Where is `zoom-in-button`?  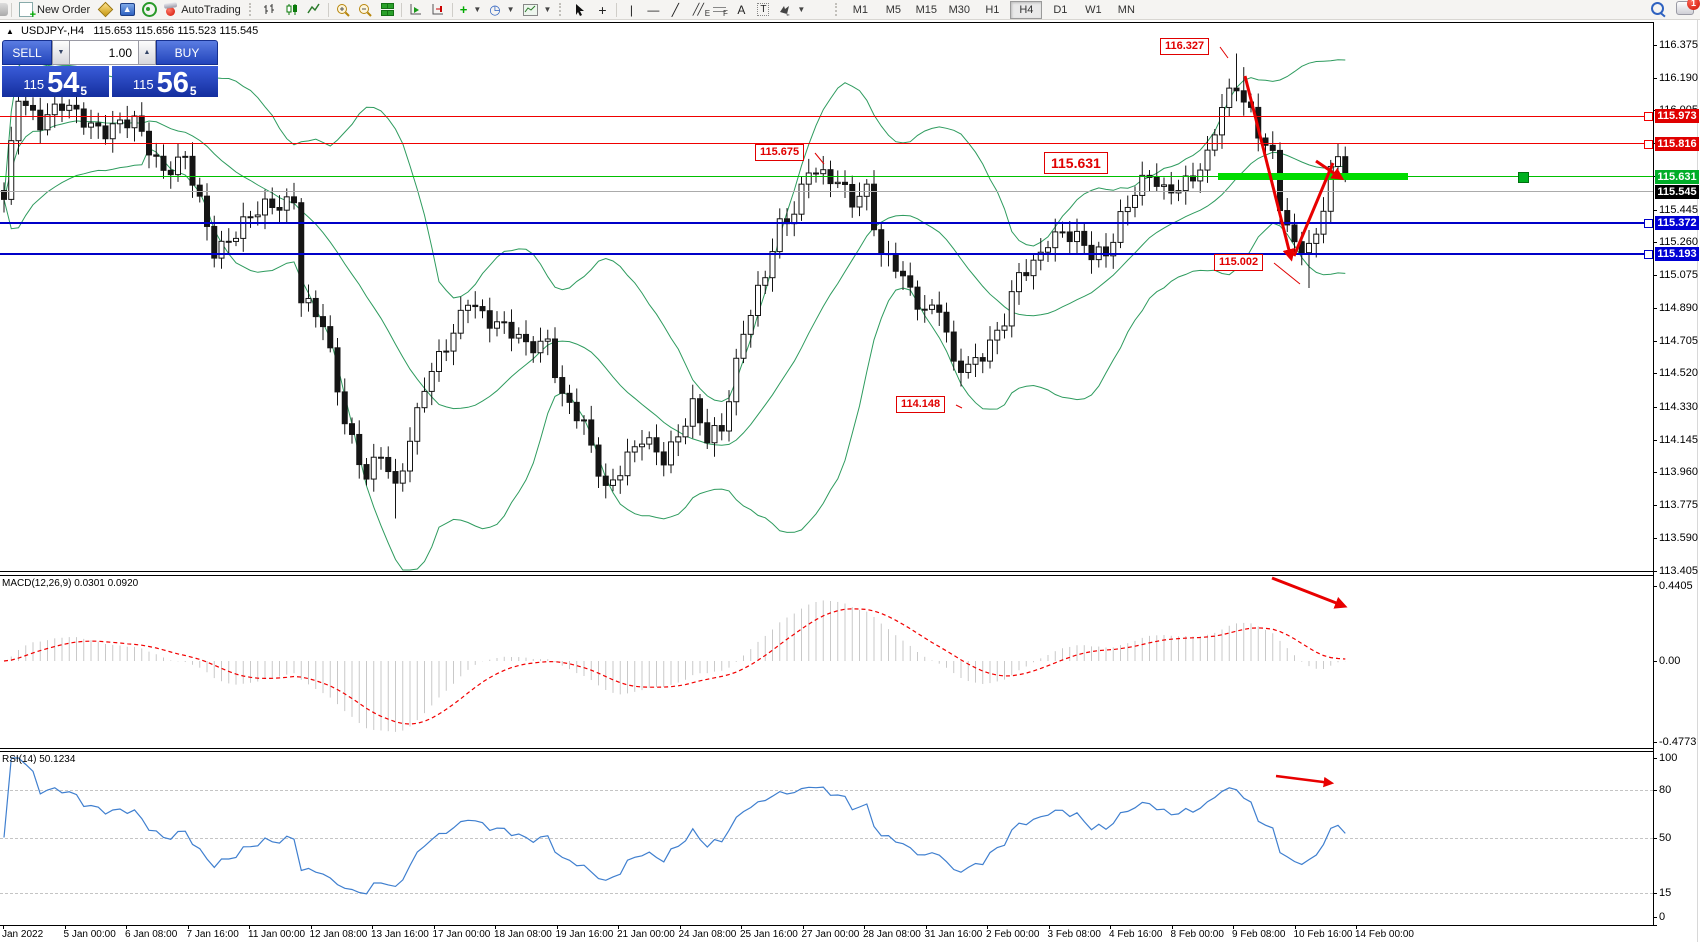 zoom-in-button is located at coordinates (343, 10).